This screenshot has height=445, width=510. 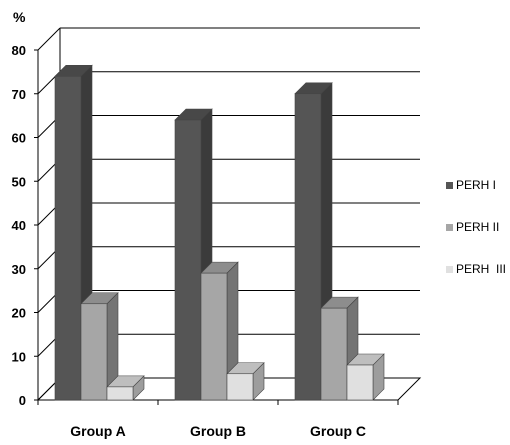 I want to click on x-category-label: Group A, so click(x=97, y=431).